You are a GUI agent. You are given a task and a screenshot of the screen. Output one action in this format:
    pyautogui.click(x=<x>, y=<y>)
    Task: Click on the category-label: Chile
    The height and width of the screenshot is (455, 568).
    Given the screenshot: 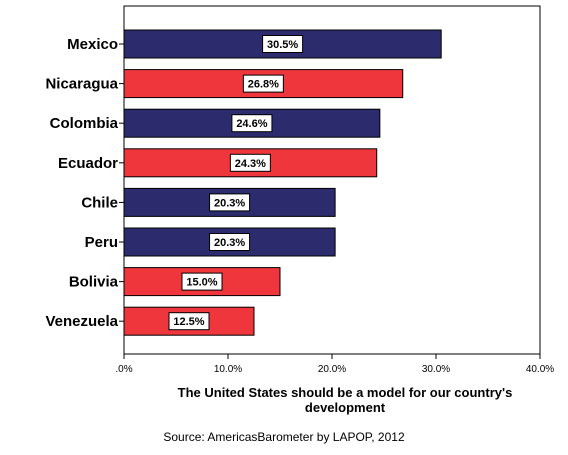 What is the action you would take?
    pyautogui.click(x=99, y=202)
    